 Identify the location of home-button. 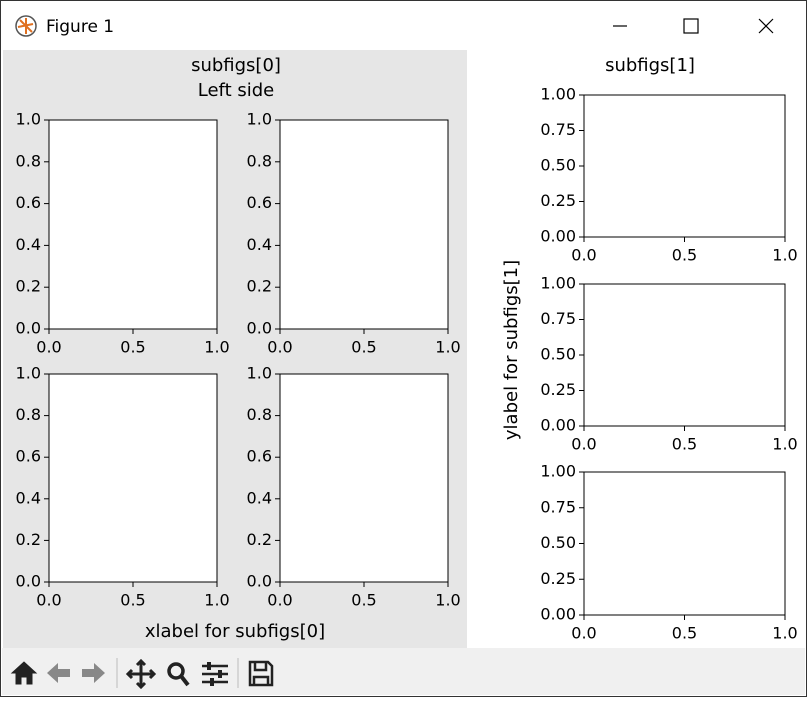
(24, 673).